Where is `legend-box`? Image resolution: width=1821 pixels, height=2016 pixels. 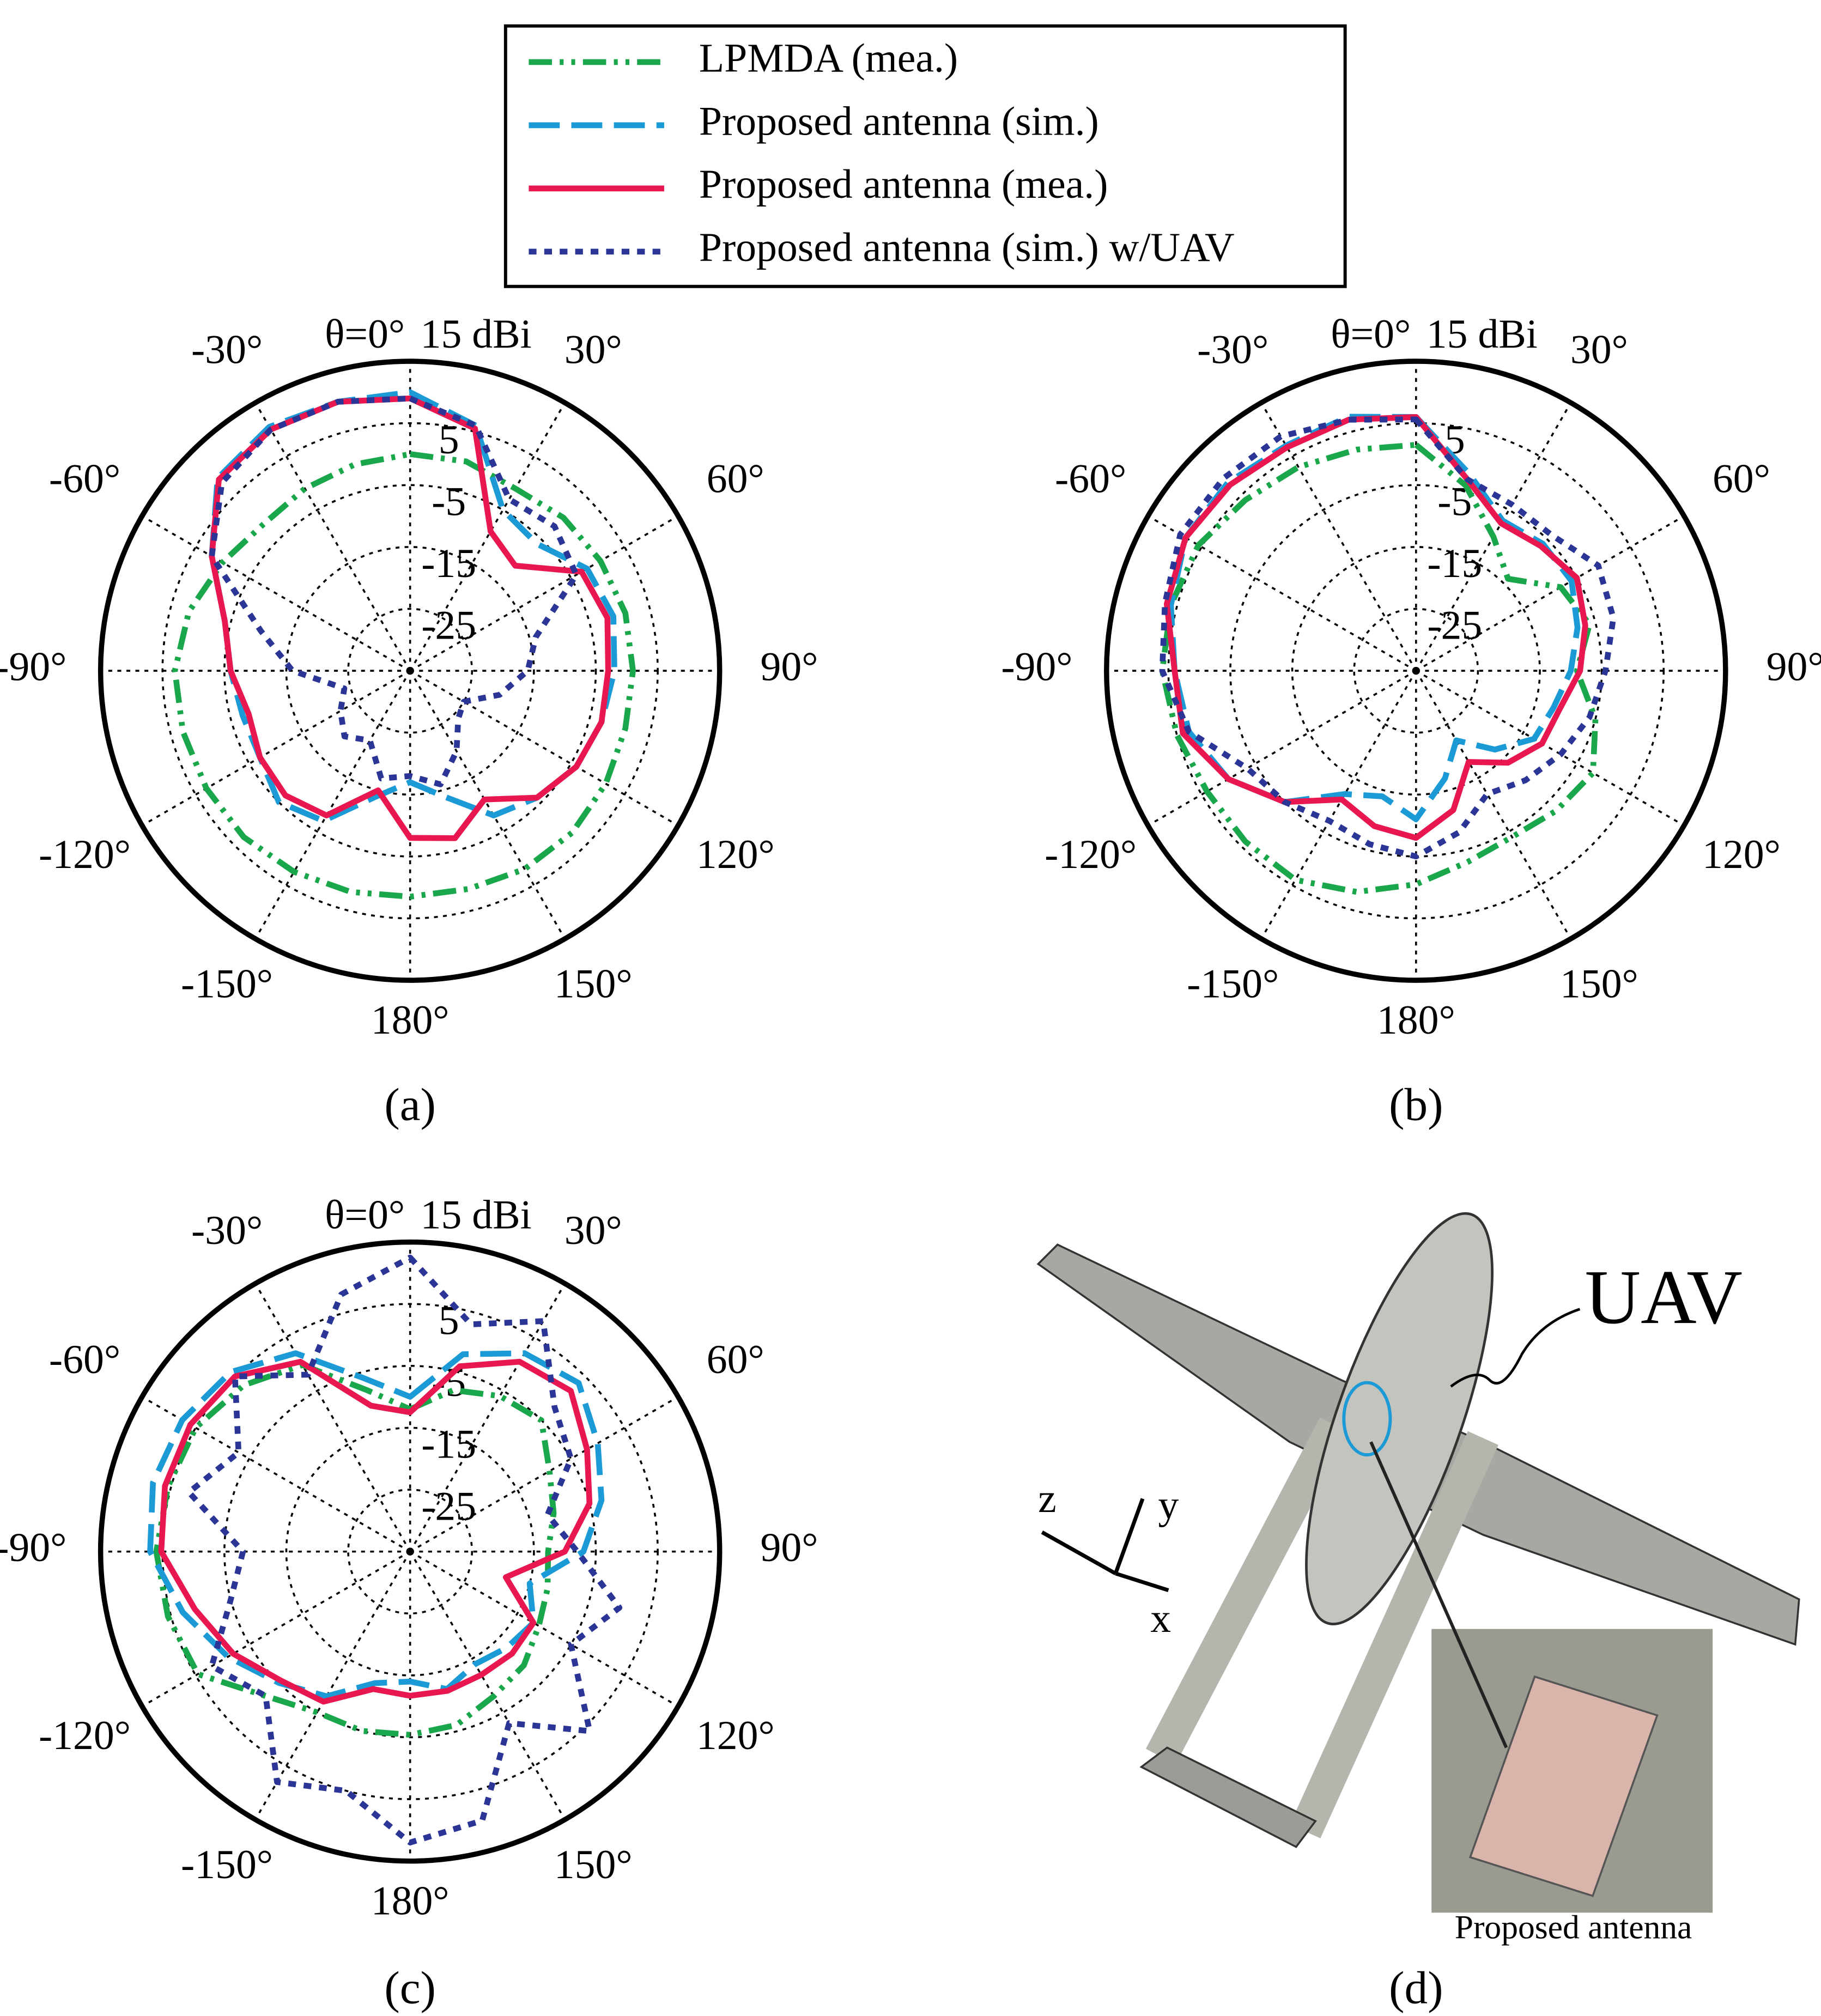
legend-box is located at coordinates (925, 156).